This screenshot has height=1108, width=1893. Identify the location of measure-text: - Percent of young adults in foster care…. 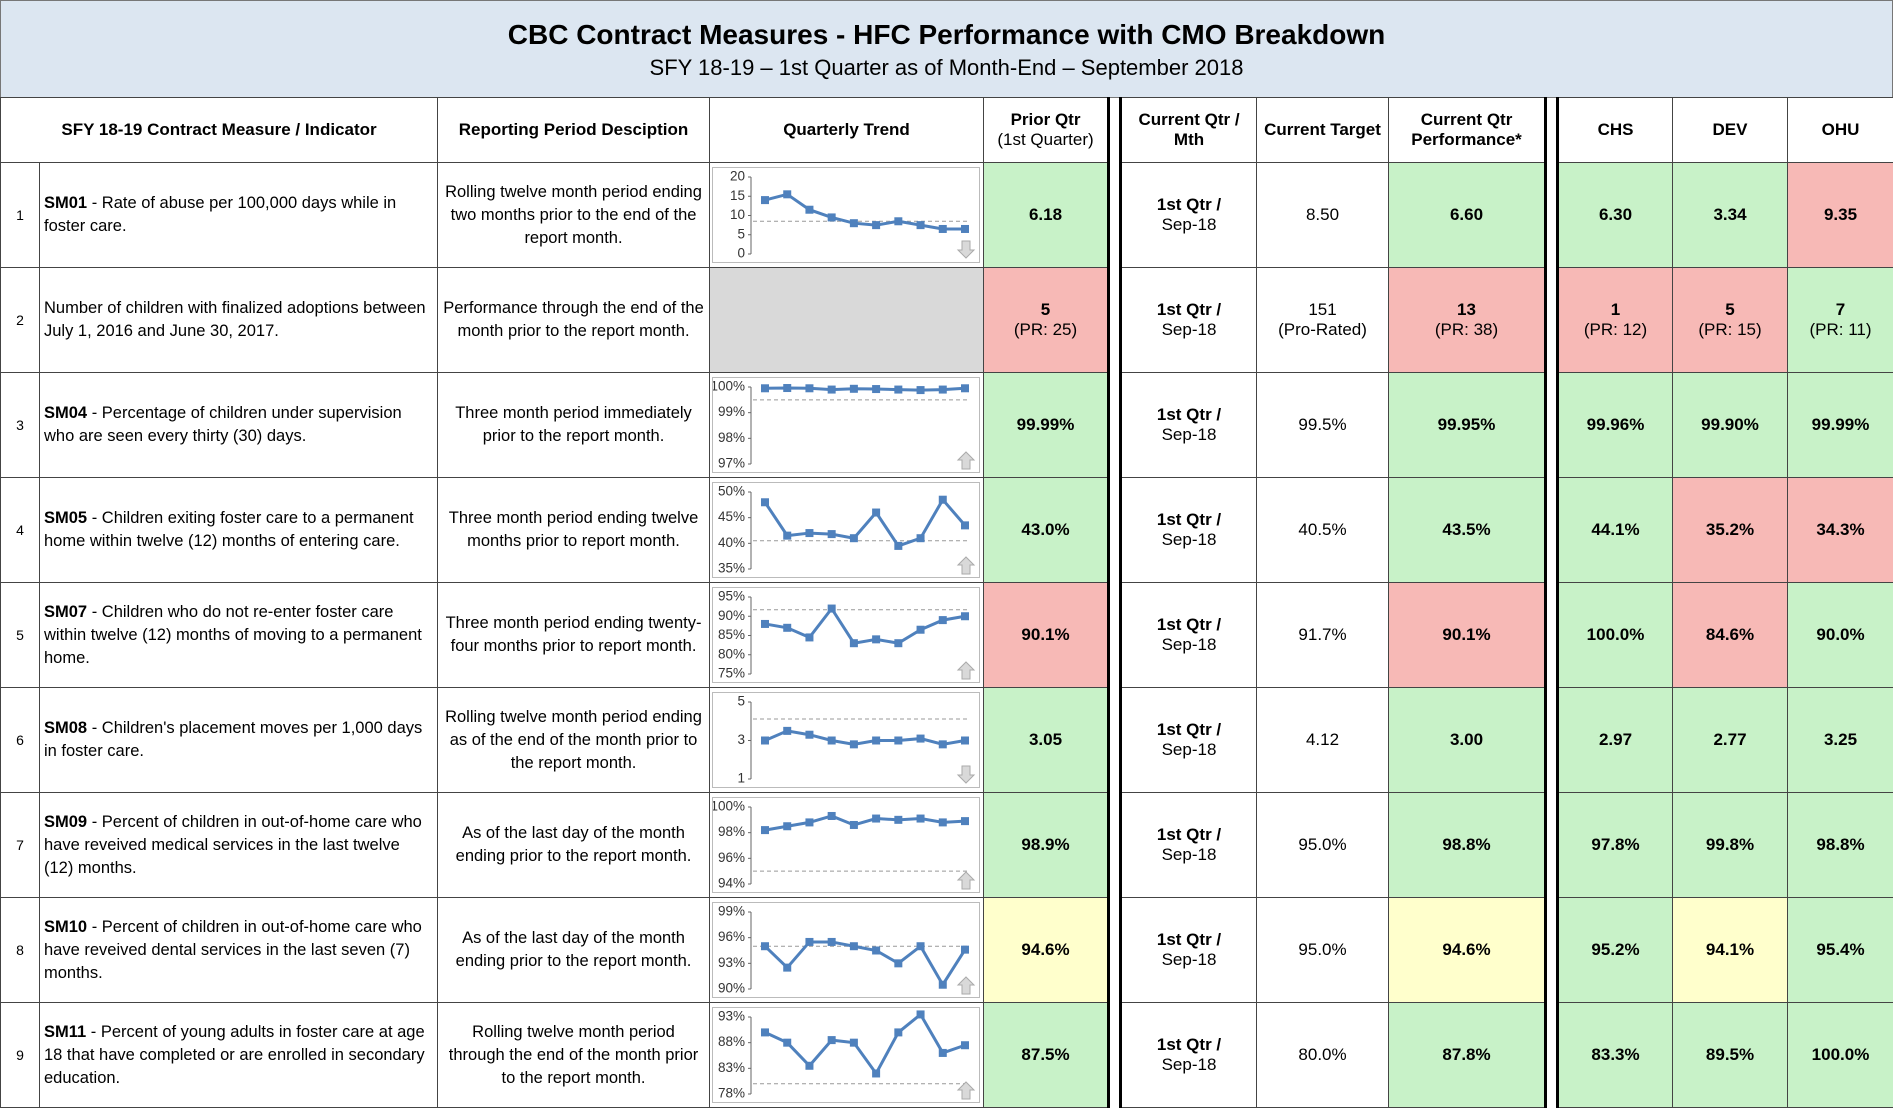
(234, 1055).